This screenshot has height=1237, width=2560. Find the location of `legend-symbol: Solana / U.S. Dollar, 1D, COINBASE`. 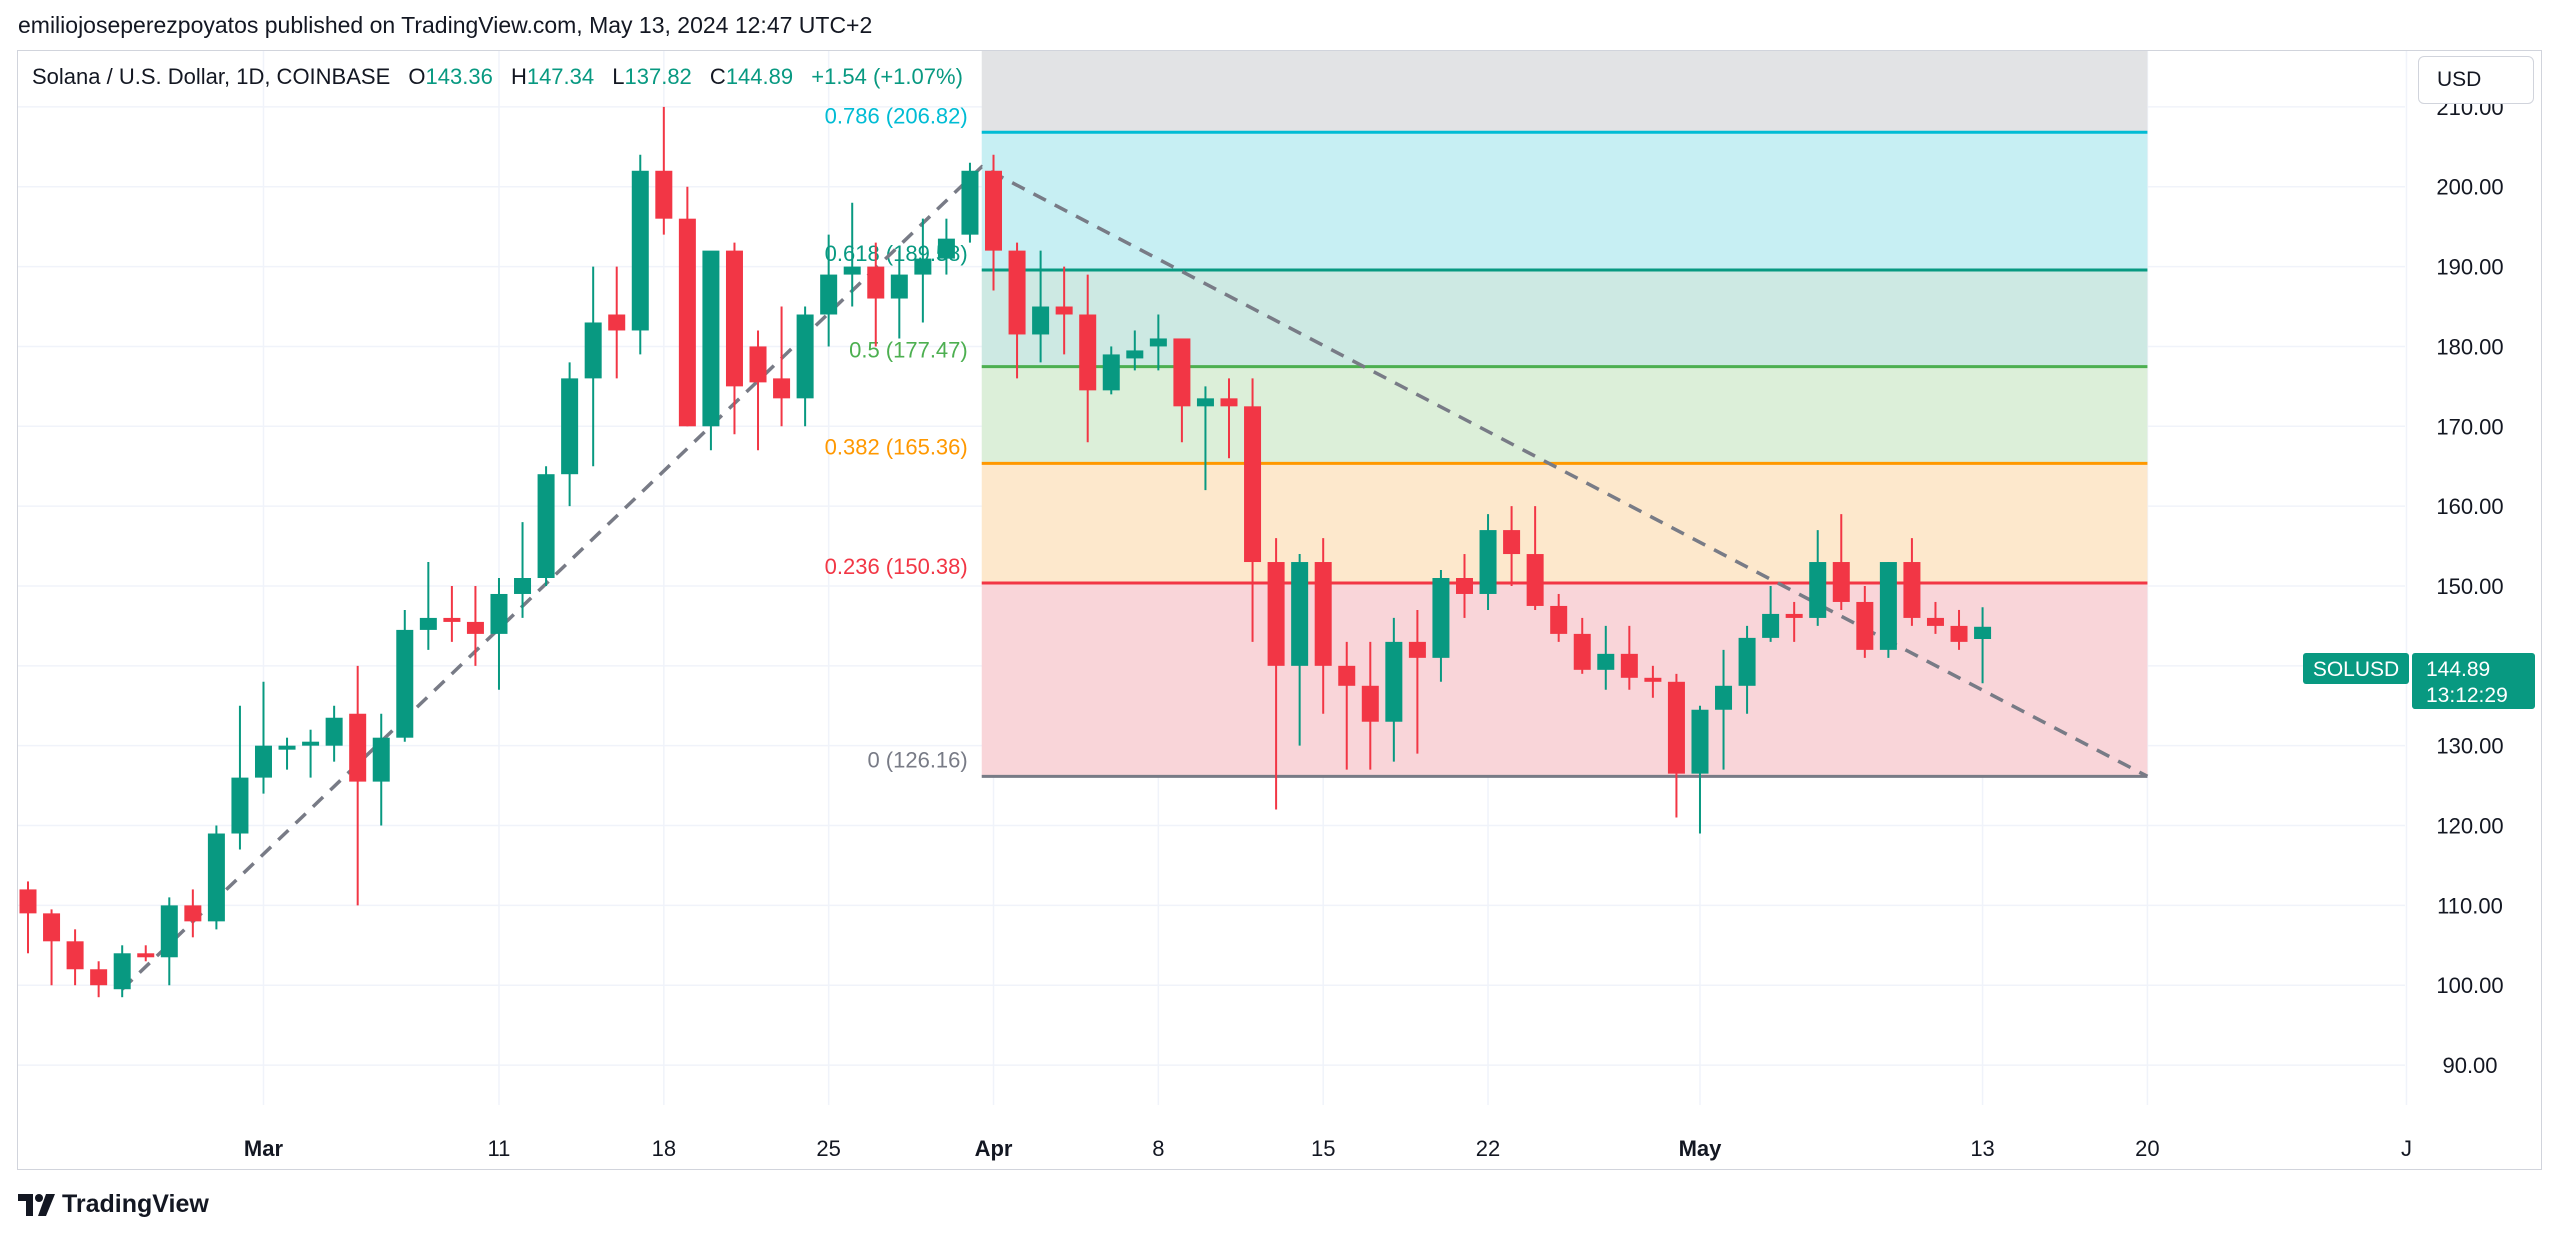

legend-symbol: Solana / U.S. Dollar, 1D, COINBASE is located at coordinates (211, 76).